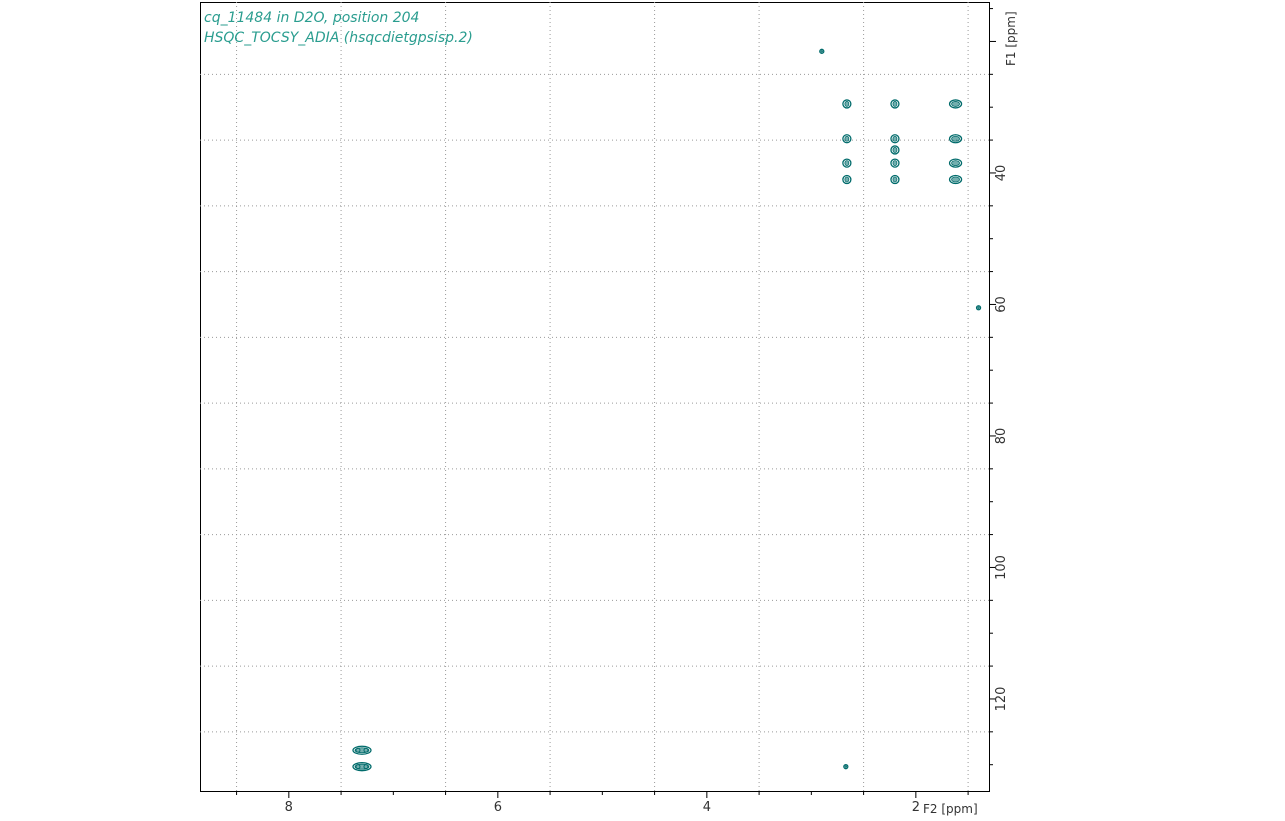 The height and width of the screenshot is (821, 1285). What do you see at coordinates (338, 38) in the screenshot?
I see `title-line-2: HSQC_TOCSY_ADIA (hsqcdietgpsisp.2)` at bounding box center [338, 38].